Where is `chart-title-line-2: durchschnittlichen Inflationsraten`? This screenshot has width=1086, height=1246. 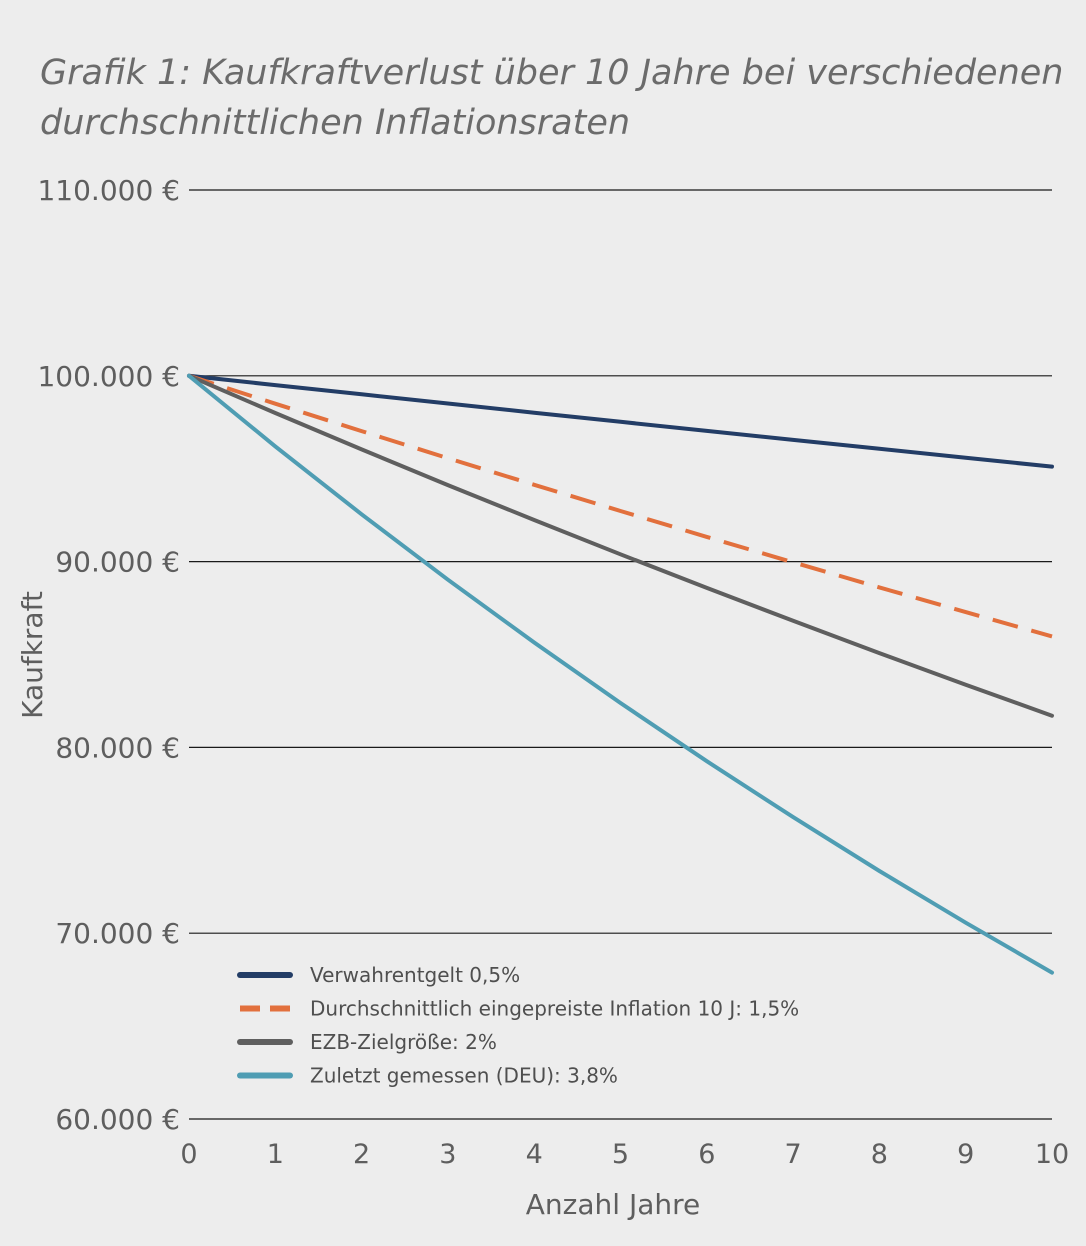 chart-title-line-2: durchschnittlichen Inflationsraten is located at coordinates (335, 123).